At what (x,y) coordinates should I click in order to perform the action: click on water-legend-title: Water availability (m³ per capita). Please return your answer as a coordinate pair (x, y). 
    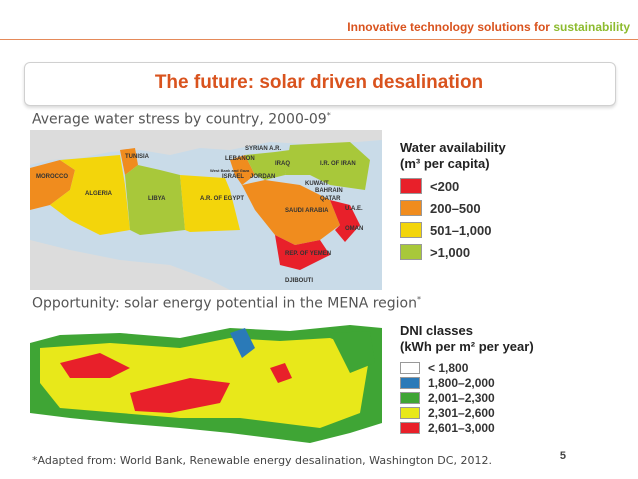
    Looking at the image, I should click on (453, 156).